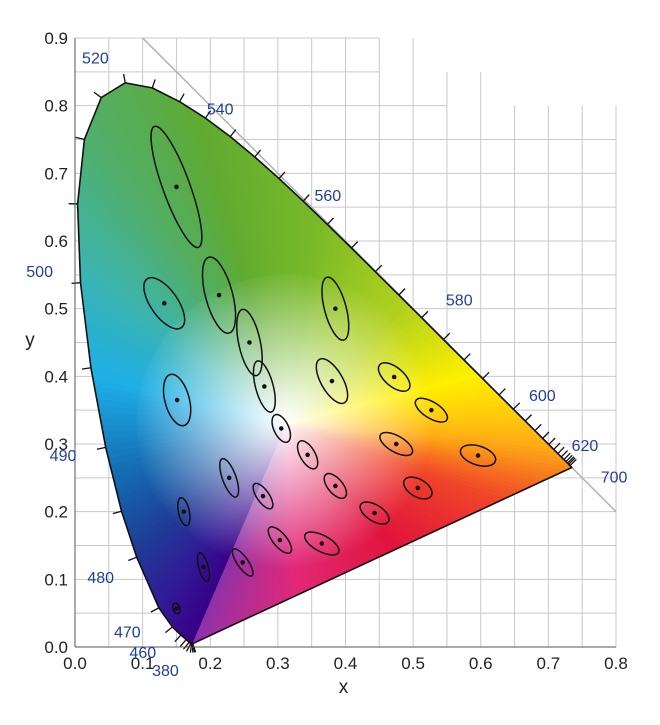 Image resolution: width=660 pixels, height=725 pixels. What do you see at coordinates (278, 663) in the screenshot?
I see `x-tick-label: 0.3` at bounding box center [278, 663].